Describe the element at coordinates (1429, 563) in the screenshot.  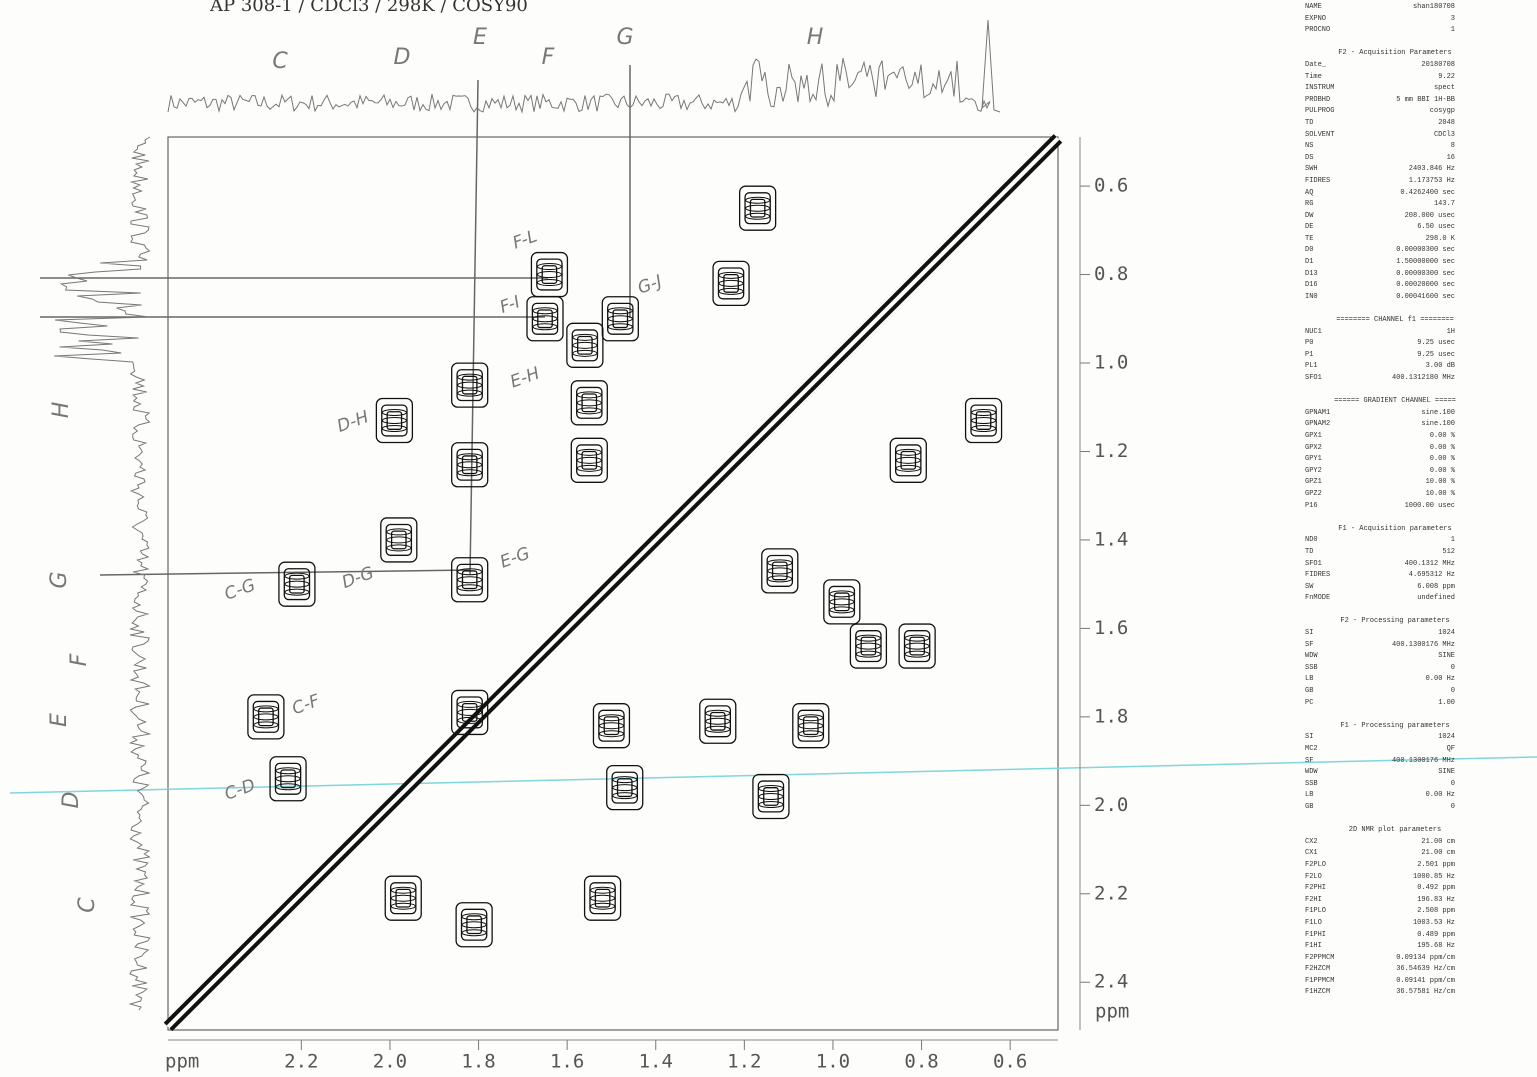
I see `parameter-value: 400.1312 MHz` at that location.